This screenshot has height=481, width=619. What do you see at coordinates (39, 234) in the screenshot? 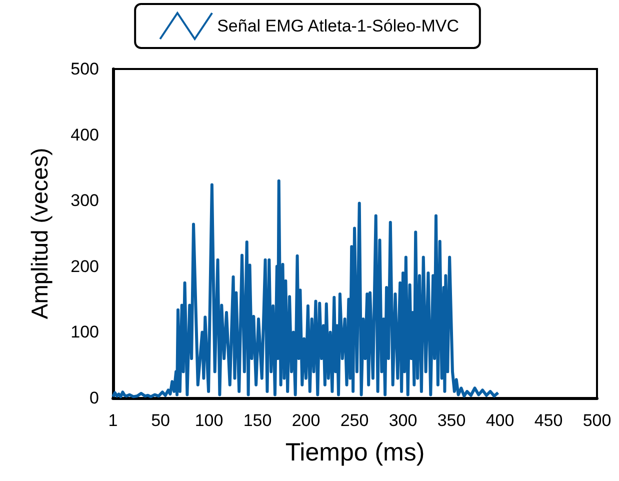
I see `y-axis-title: Amplitud (veces)` at bounding box center [39, 234].